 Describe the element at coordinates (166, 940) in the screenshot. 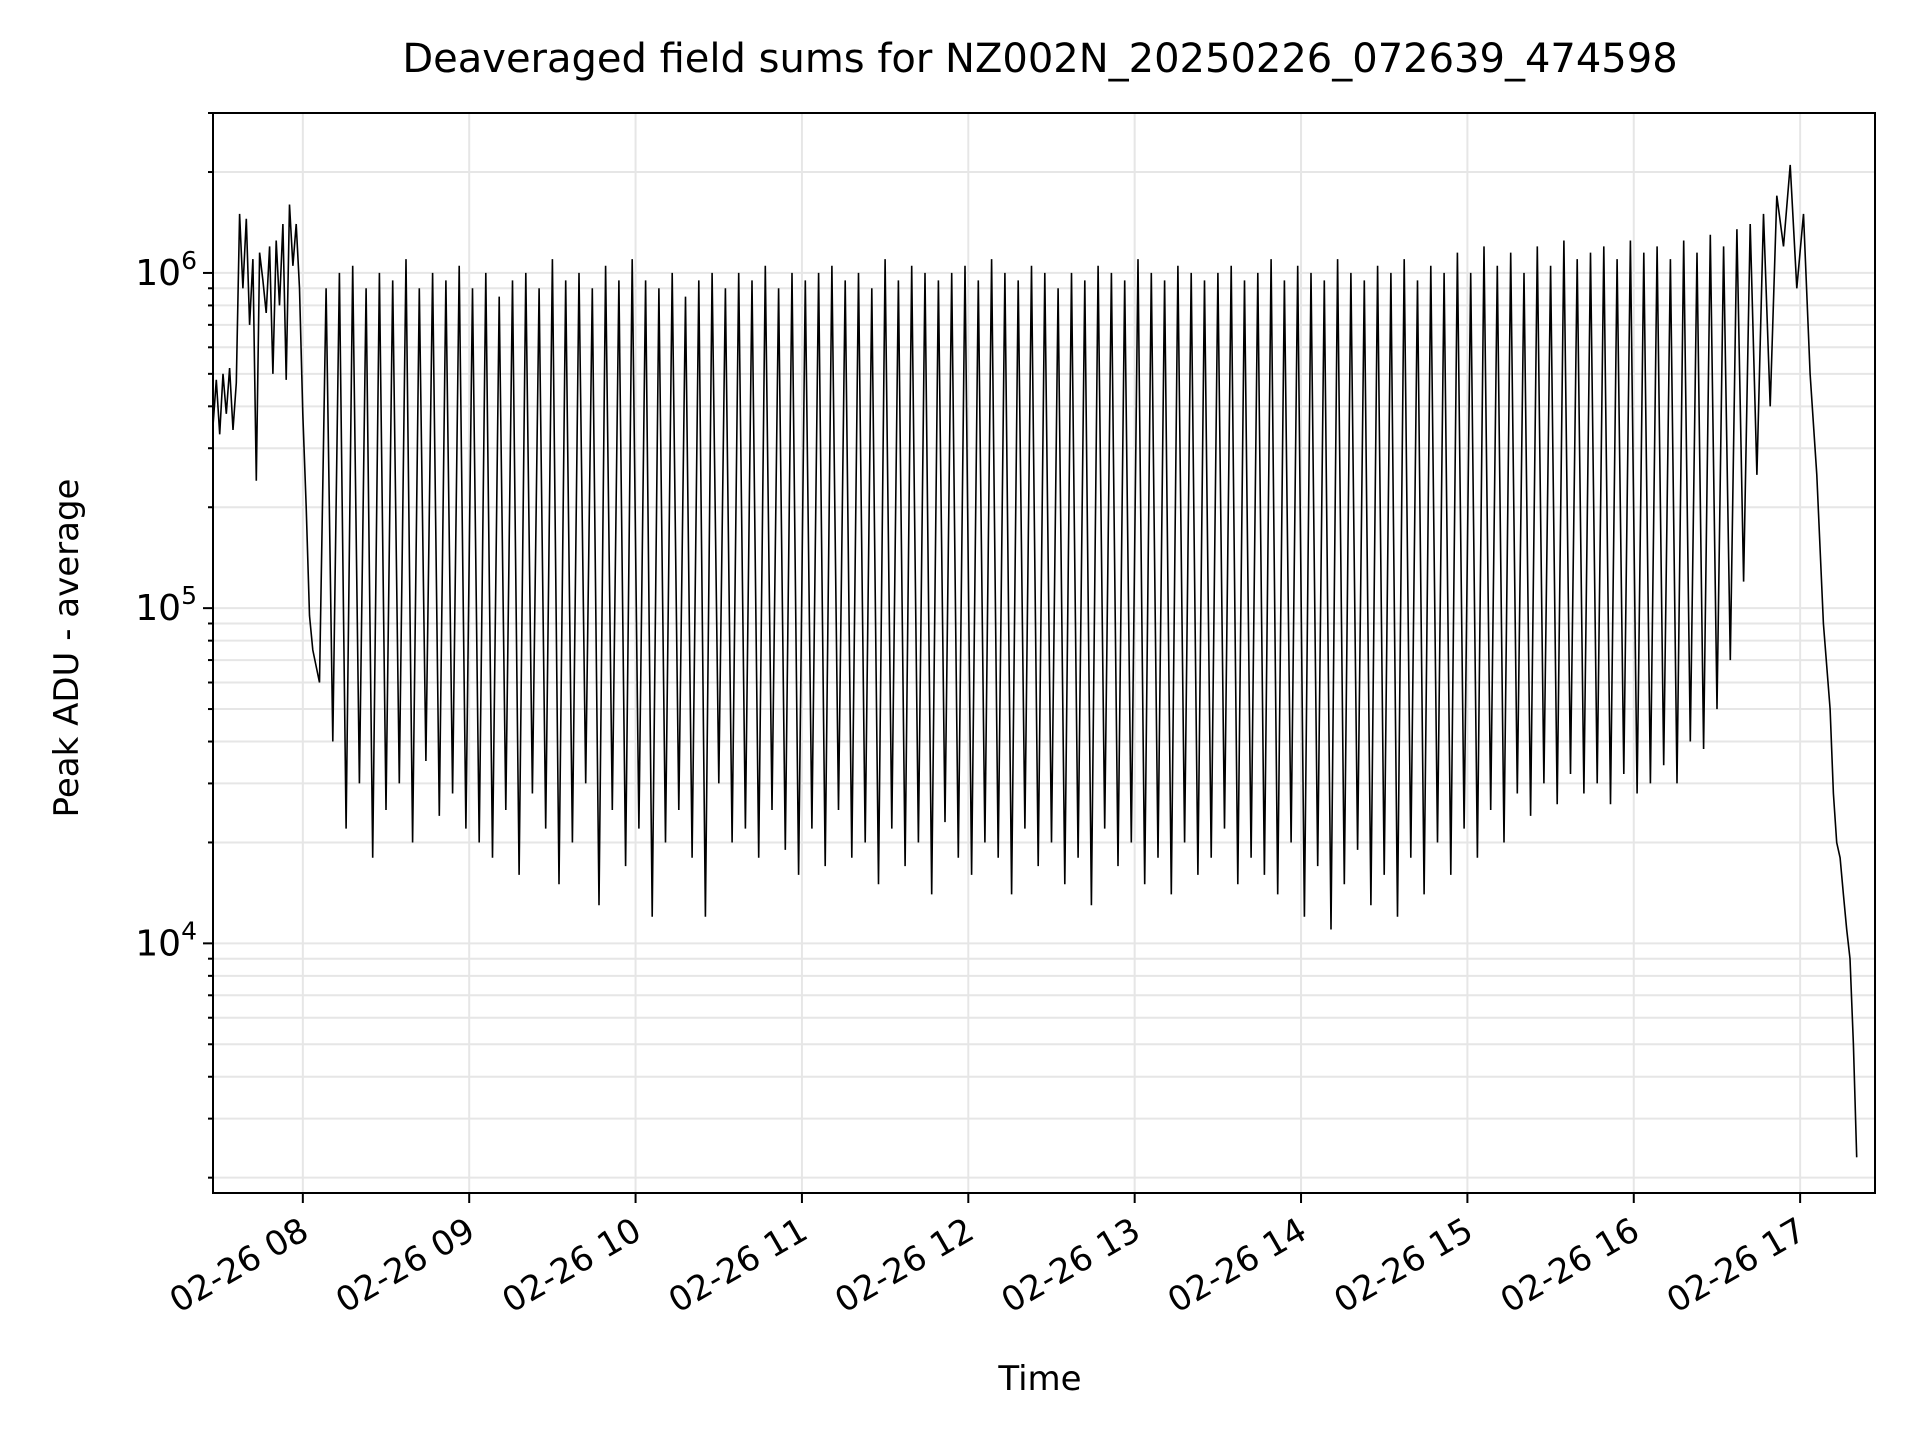

I see `y-tick-label: 10⁴` at that location.